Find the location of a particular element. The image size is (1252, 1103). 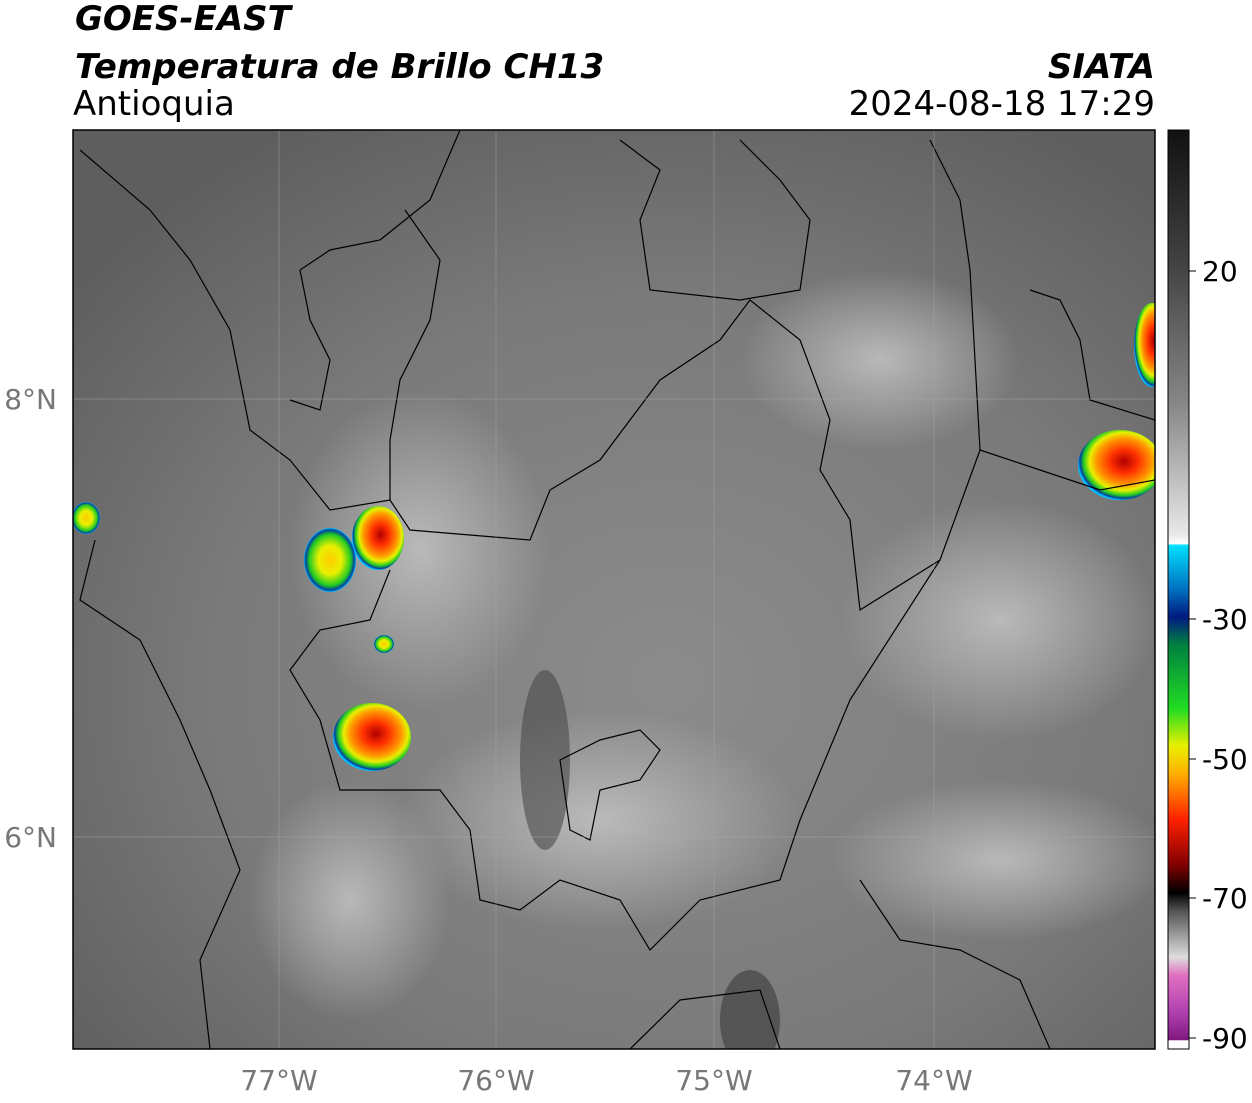

lon-label: 77°W is located at coordinates (278, 1080).